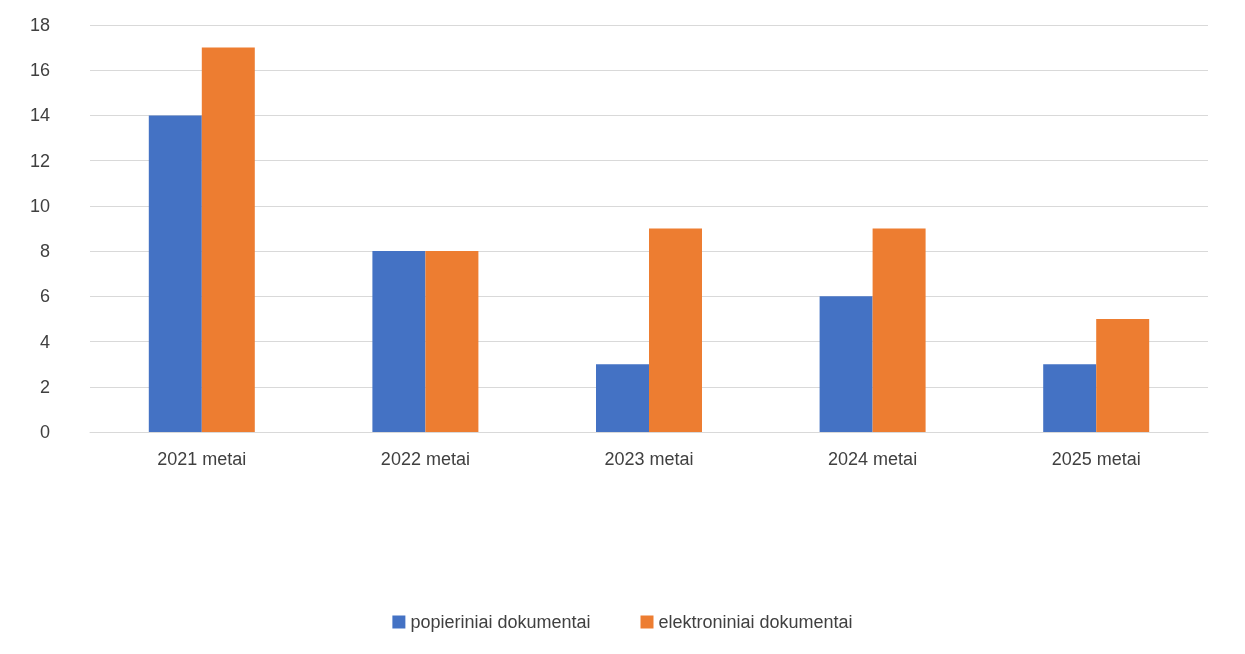  Describe the element at coordinates (39, 70) in the screenshot. I see `y-tick-label: 16` at that location.